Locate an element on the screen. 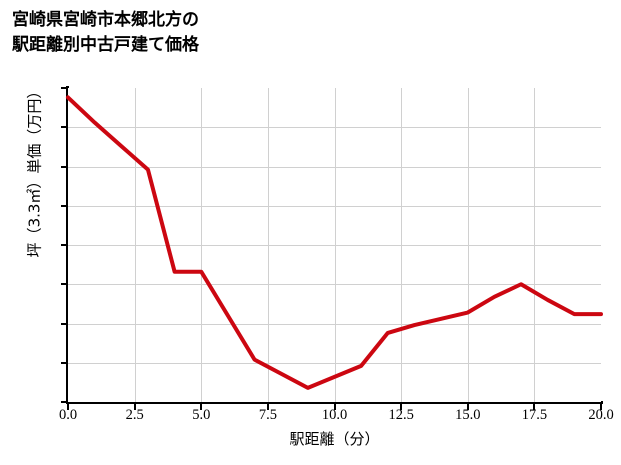  y-axis-label: 坪（3.3㎡）単価（万円） is located at coordinates (34, 170).